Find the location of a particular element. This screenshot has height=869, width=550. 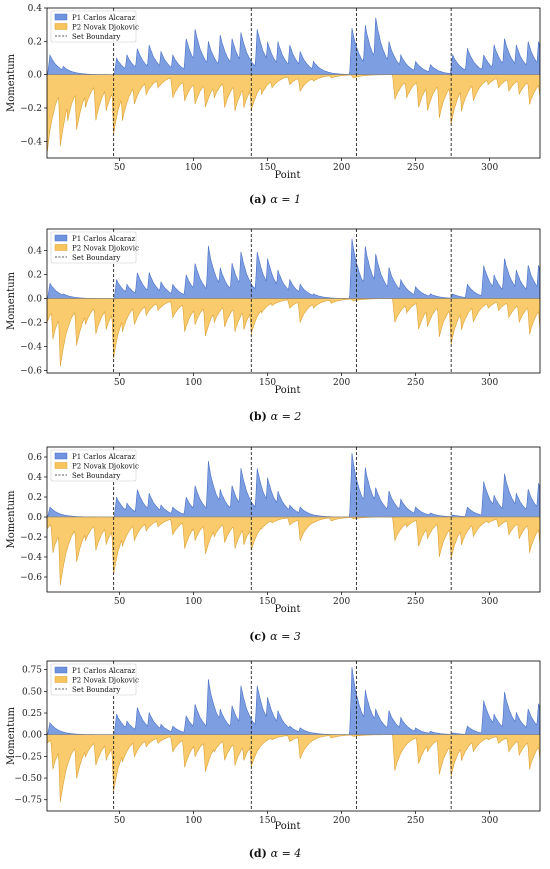

y-tick-label: −0.50 is located at coordinates (28, 779).